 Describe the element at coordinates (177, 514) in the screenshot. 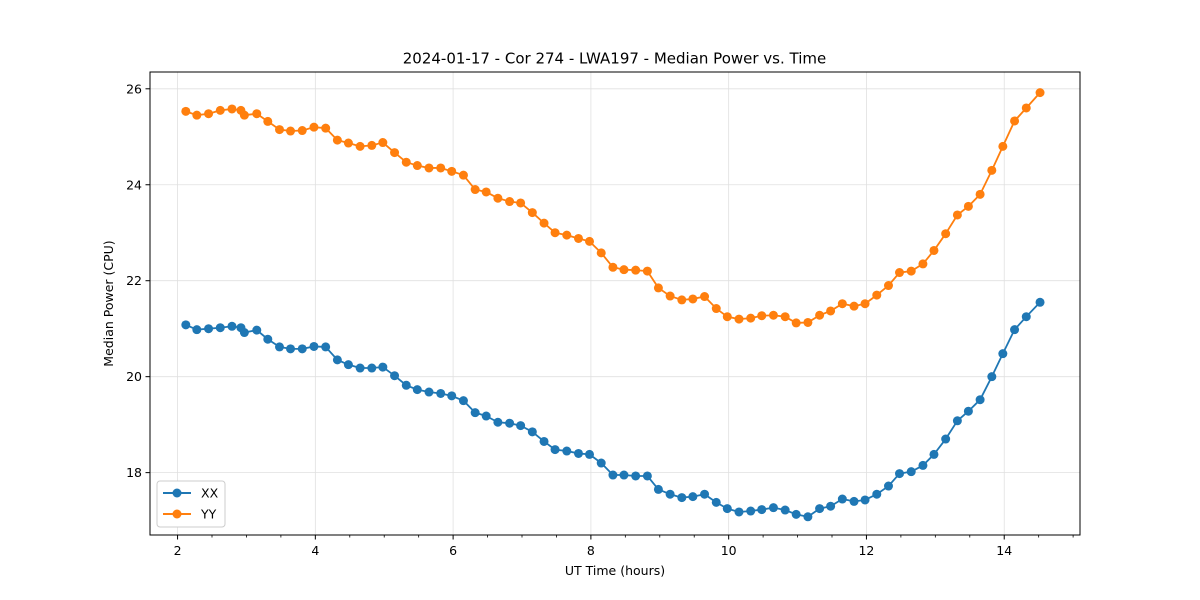

I see `legend-marker-yy` at that location.